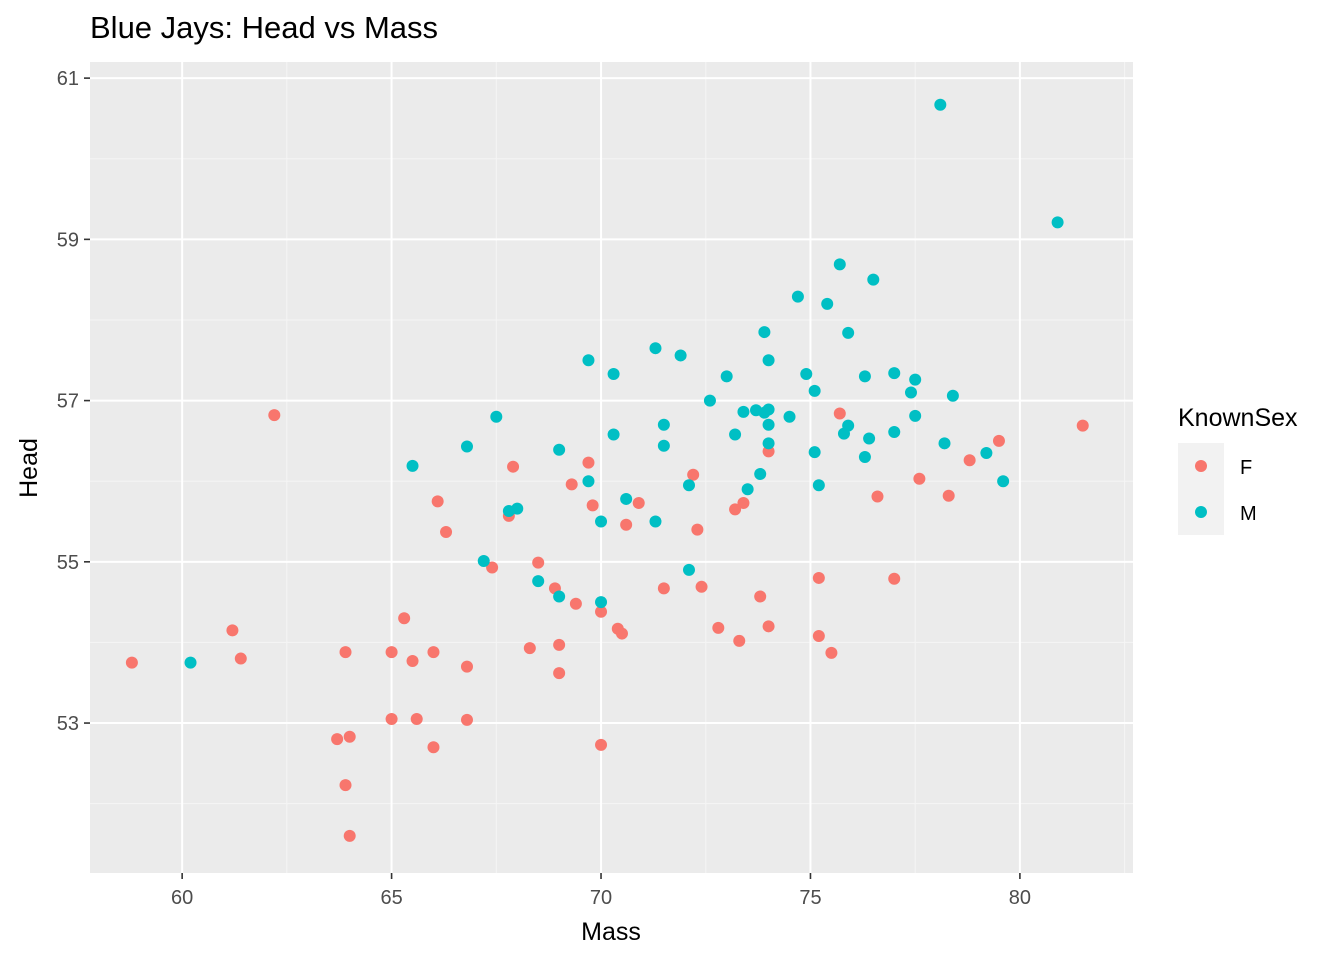  I want to click on y-tick-labels: 53 55 57 59 61, so click(68, 401).